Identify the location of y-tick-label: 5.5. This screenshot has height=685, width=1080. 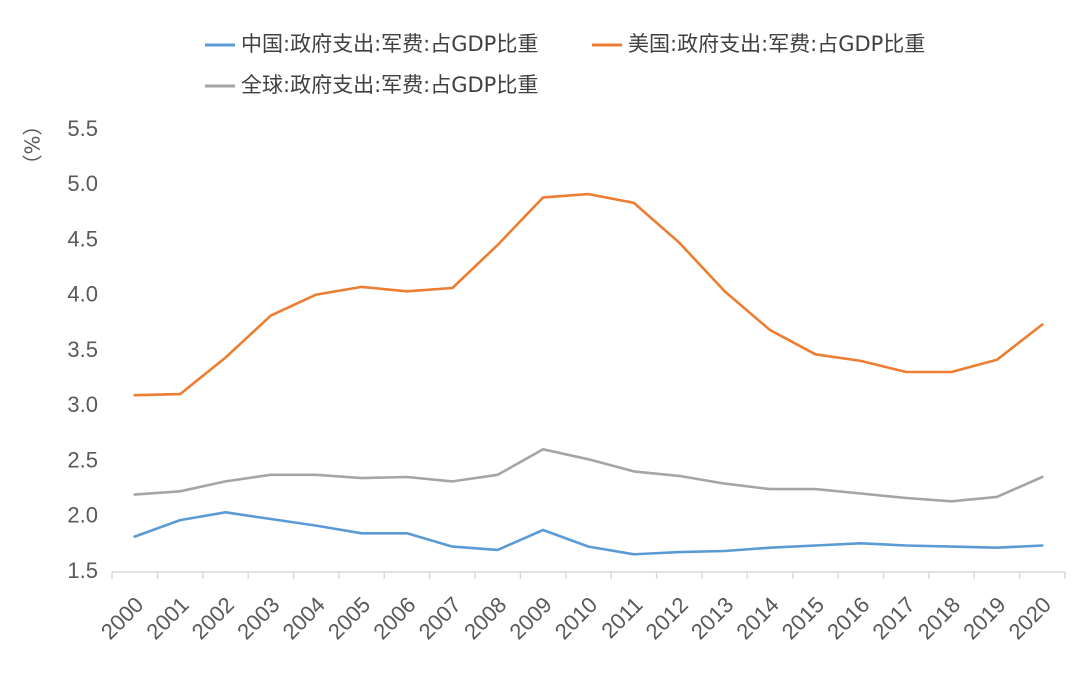
(82, 128).